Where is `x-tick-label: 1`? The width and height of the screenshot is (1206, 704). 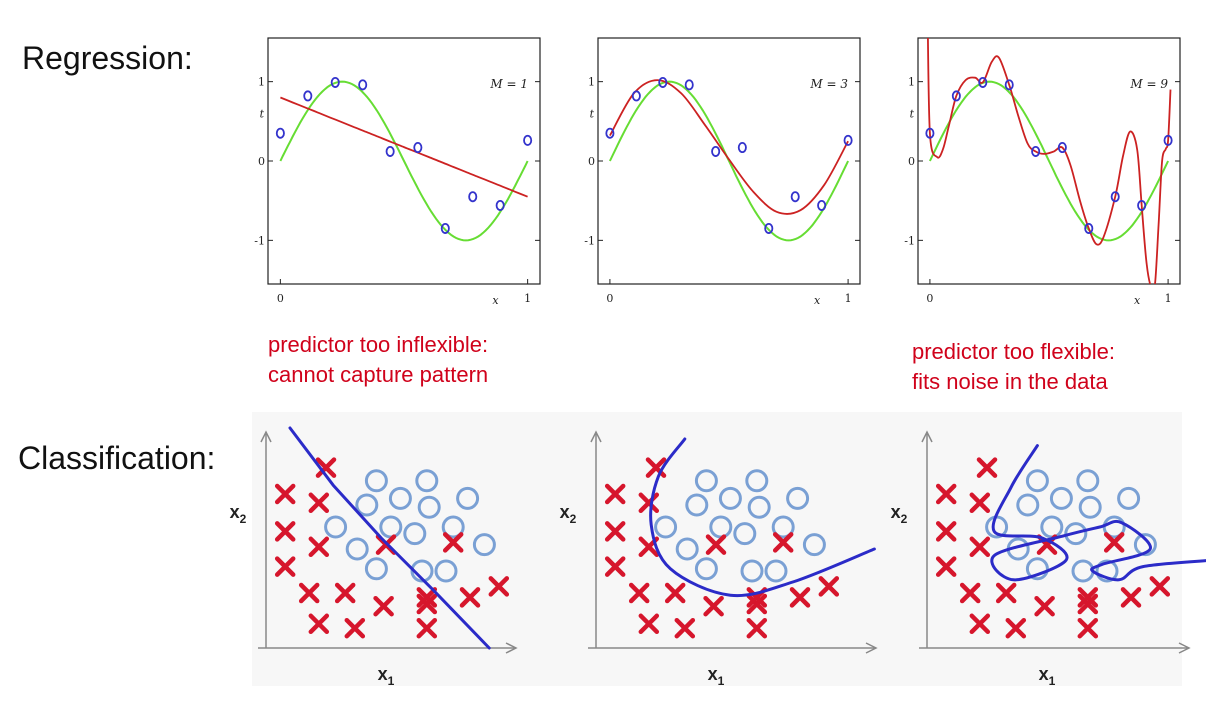
x-tick-label: 1 is located at coordinates (1168, 298).